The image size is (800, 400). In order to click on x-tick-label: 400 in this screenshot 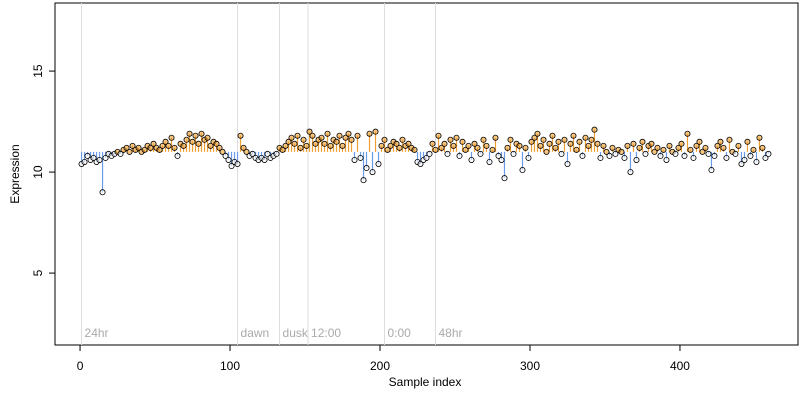, I will do `click(680, 366)`.